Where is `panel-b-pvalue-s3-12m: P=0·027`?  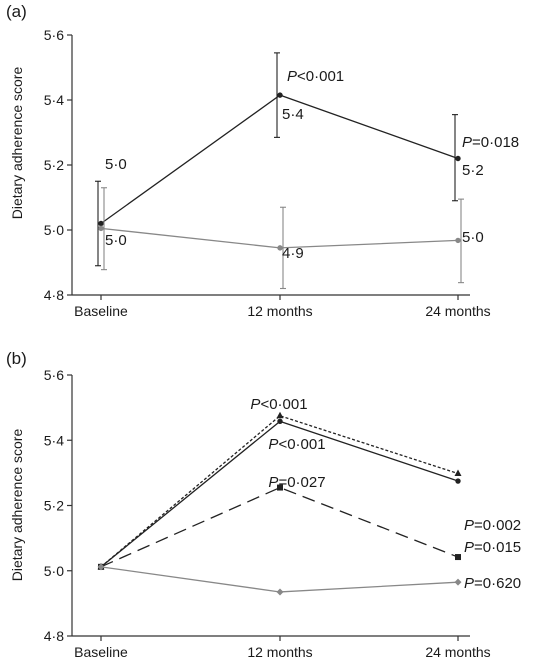 panel-b-pvalue-s3-12m: P=0·027 is located at coordinates (296, 482).